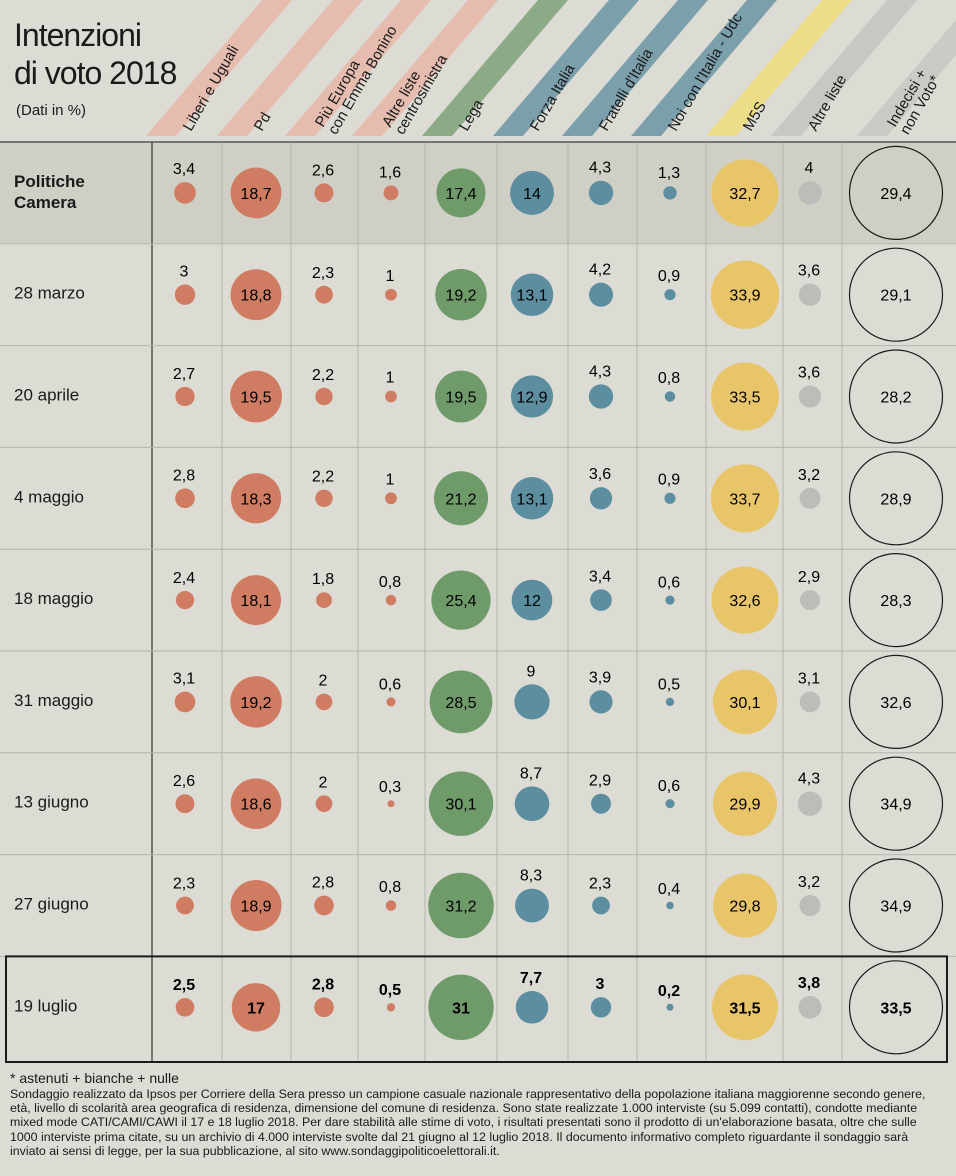  Describe the element at coordinates (390, 582) in the screenshot. I see `value-label: 0,8` at that location.